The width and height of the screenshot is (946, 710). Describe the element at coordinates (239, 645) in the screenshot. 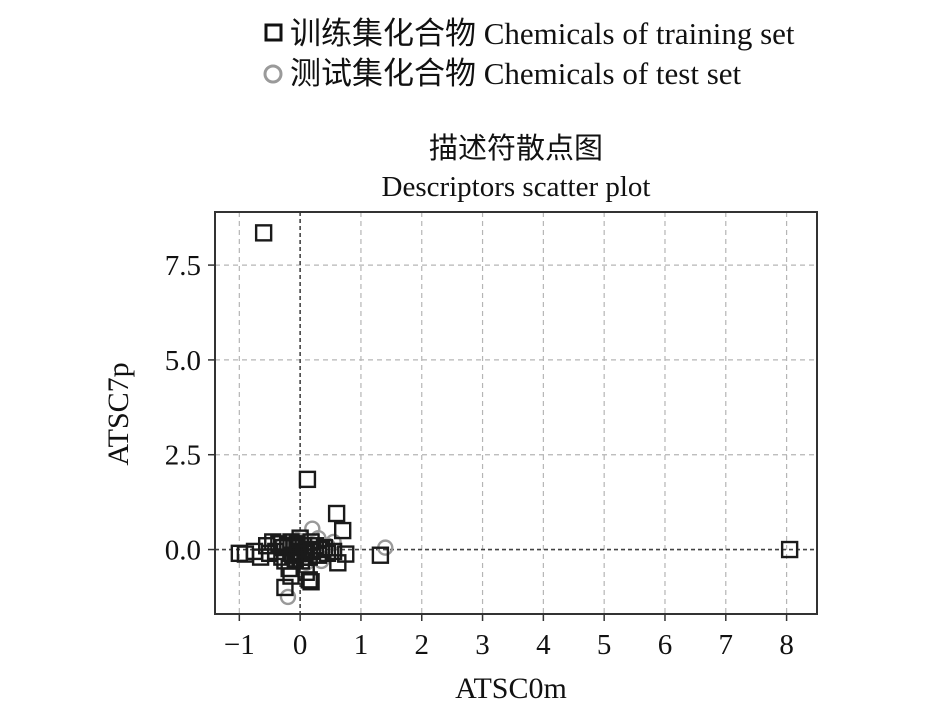

I see `x-tick-label: −1` at that location.